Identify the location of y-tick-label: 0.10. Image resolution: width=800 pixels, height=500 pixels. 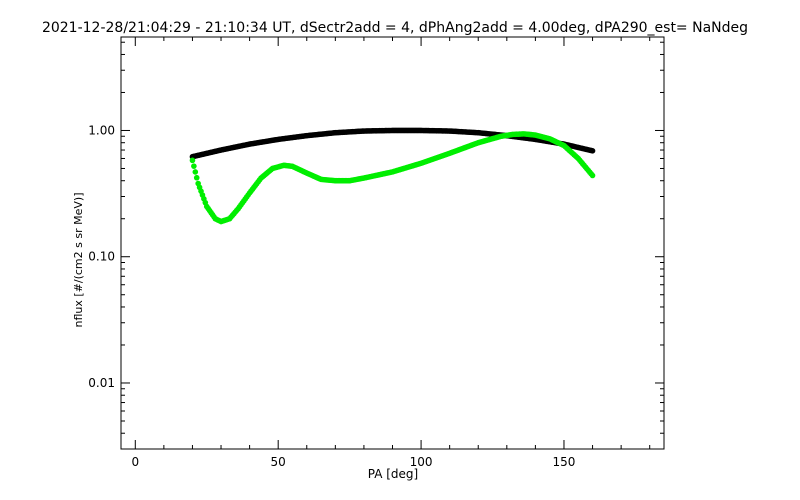
(101, 257).